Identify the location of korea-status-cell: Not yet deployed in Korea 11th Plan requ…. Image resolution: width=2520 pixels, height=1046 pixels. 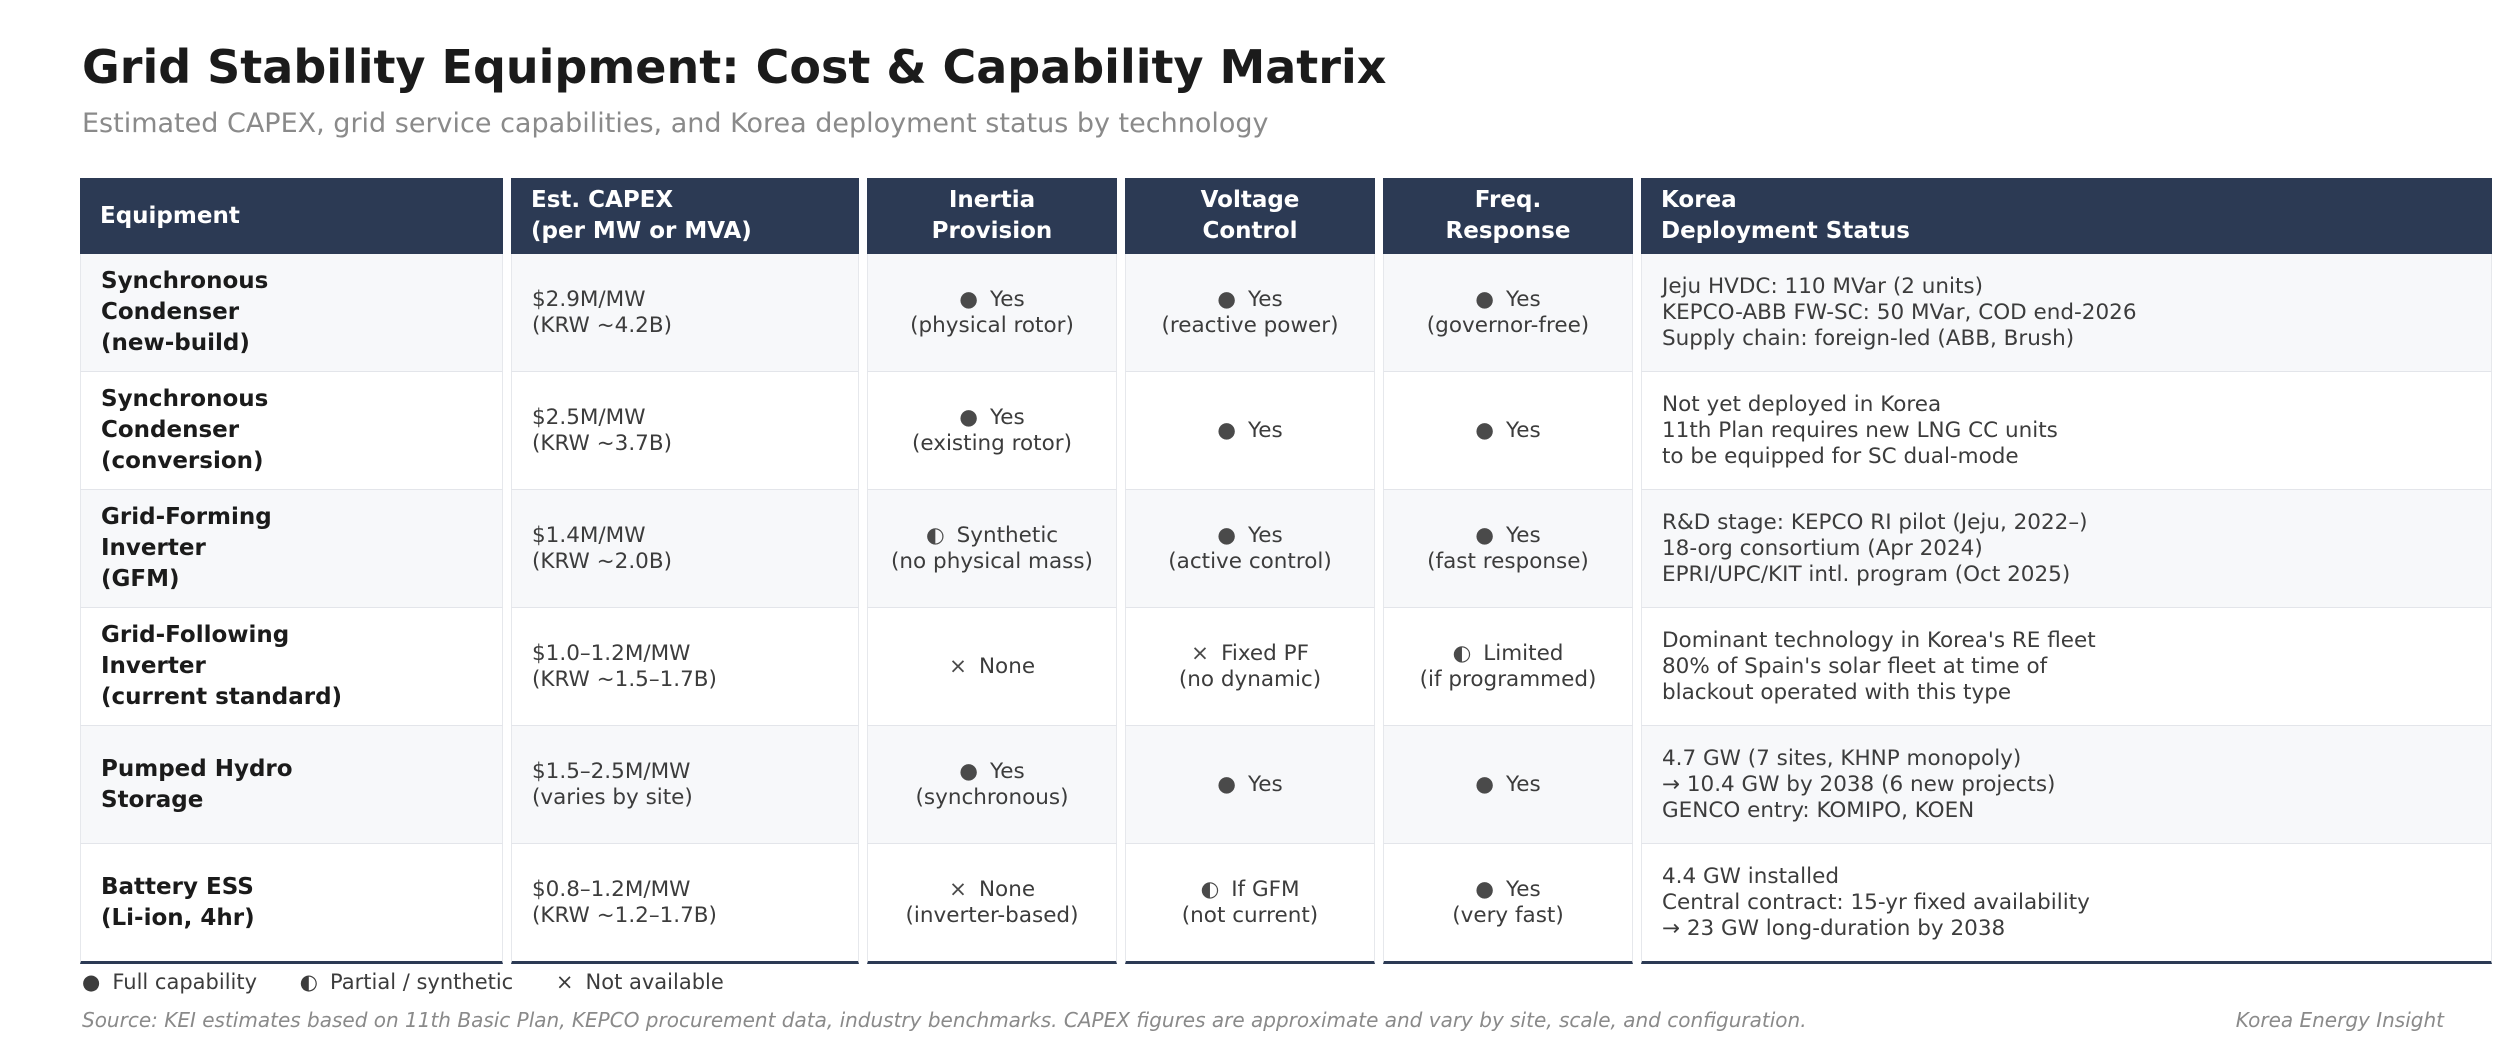
(2066, 431).